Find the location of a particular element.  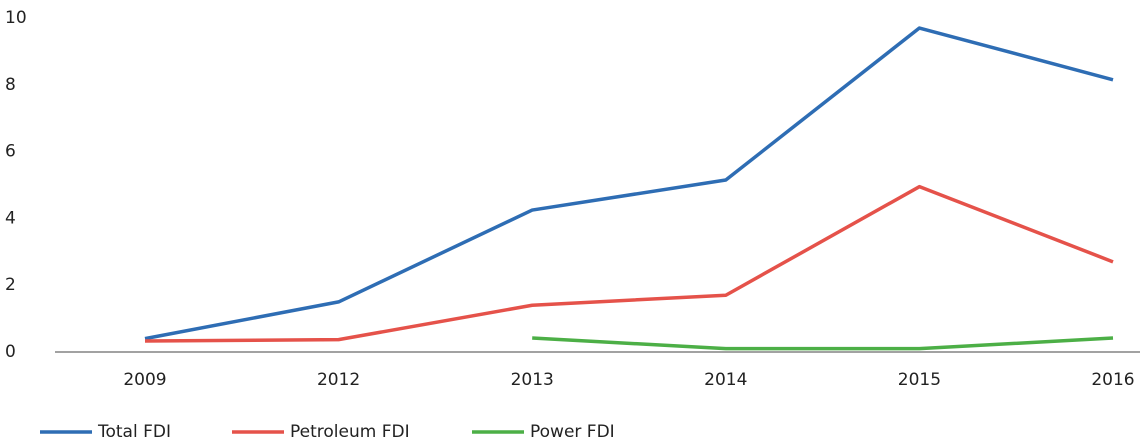

y-tick-label: 10 is located at coordinates (16, 18).